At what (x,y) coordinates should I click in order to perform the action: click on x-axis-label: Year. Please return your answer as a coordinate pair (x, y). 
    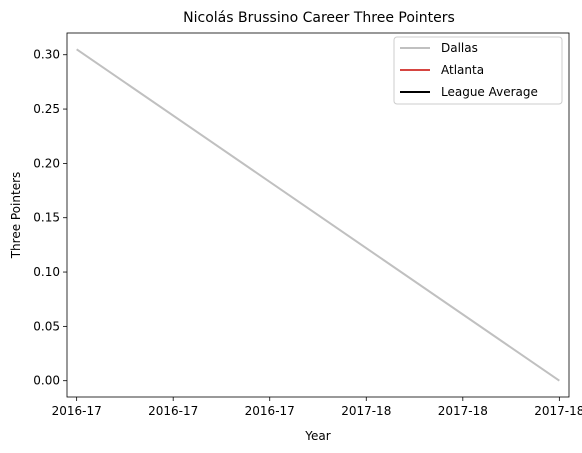
    Looking at the image, I should click on (317, 436).